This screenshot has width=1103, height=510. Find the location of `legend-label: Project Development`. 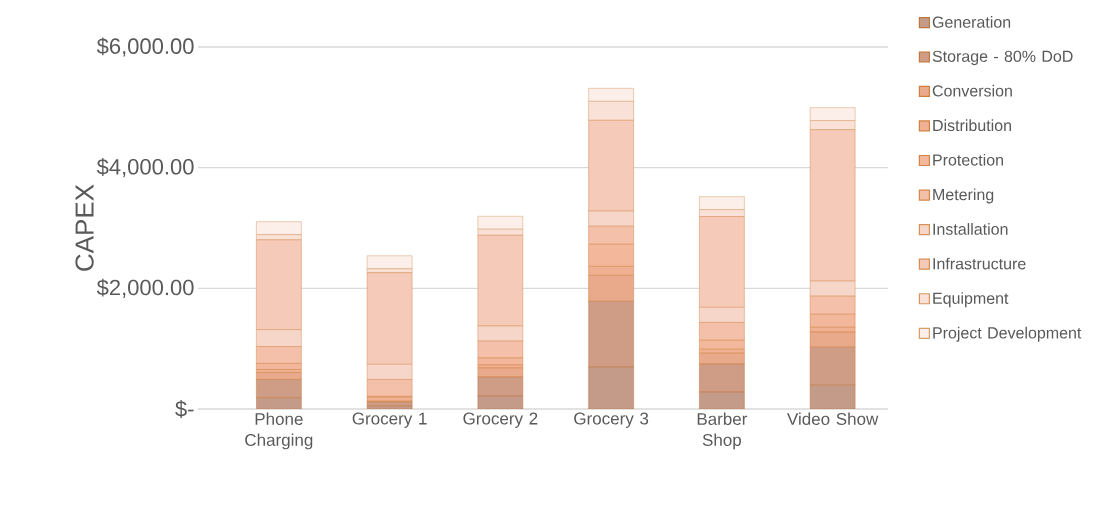

legend-label: Project Development is located at coordinates (1007, 334).